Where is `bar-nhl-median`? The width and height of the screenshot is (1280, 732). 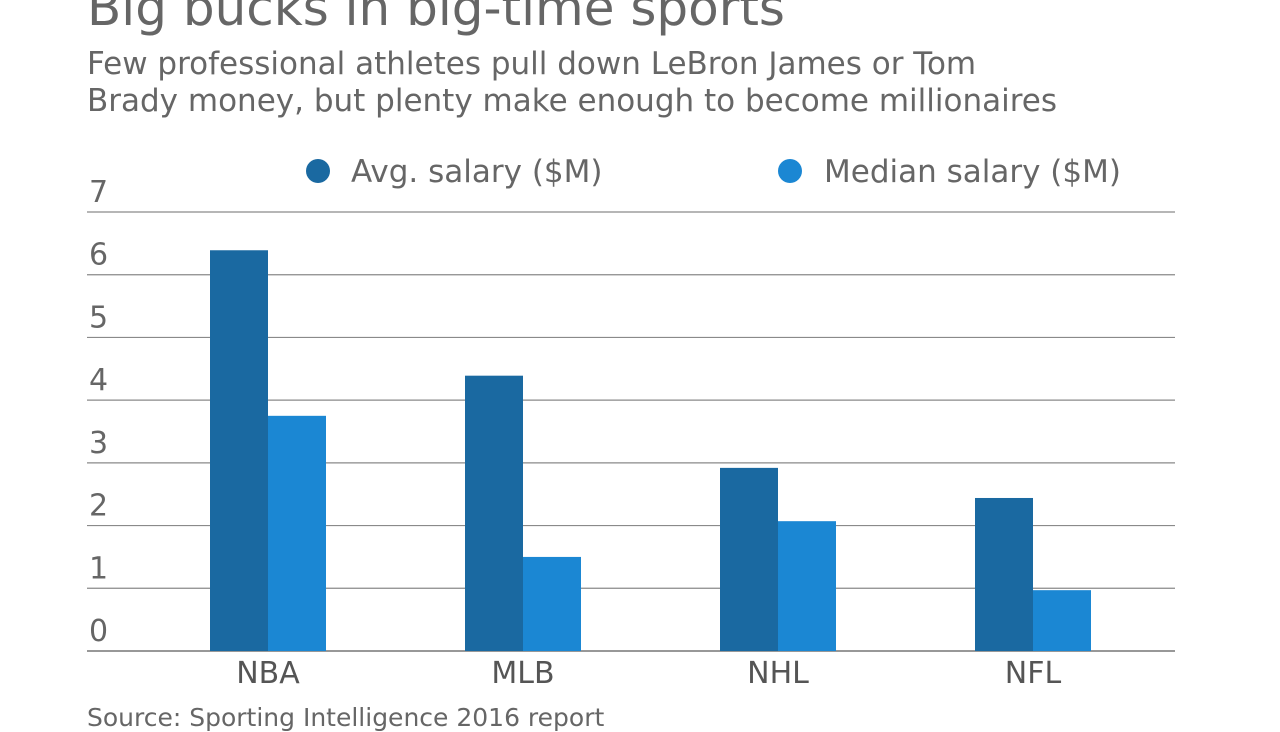
bar-nhl-median is located at coordinates (807, 586).